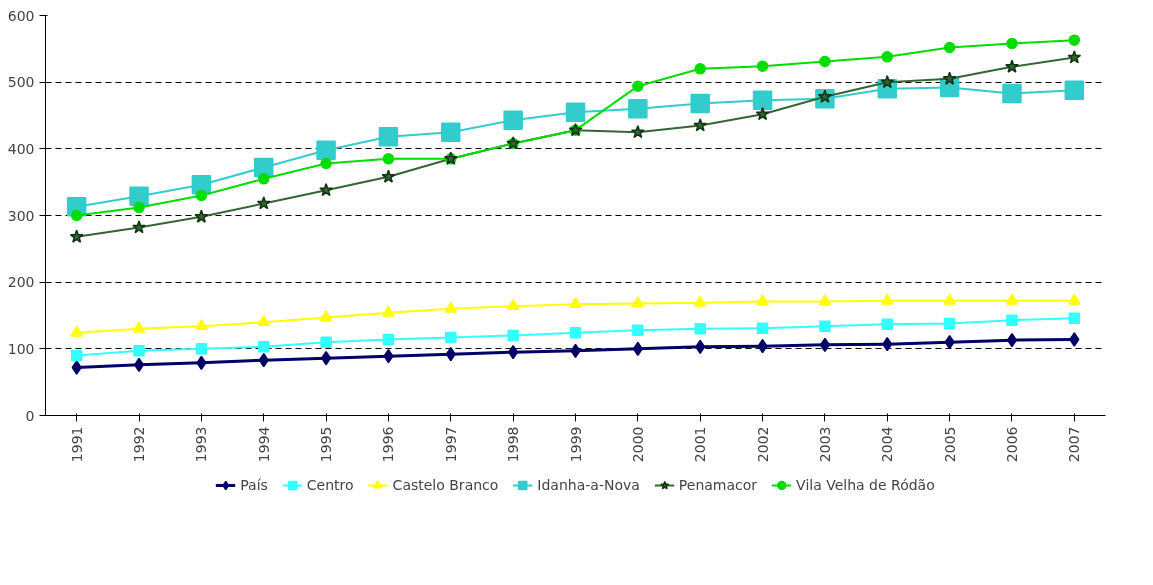  I want to click on x-tick-label: 2002, so click(762, 444).